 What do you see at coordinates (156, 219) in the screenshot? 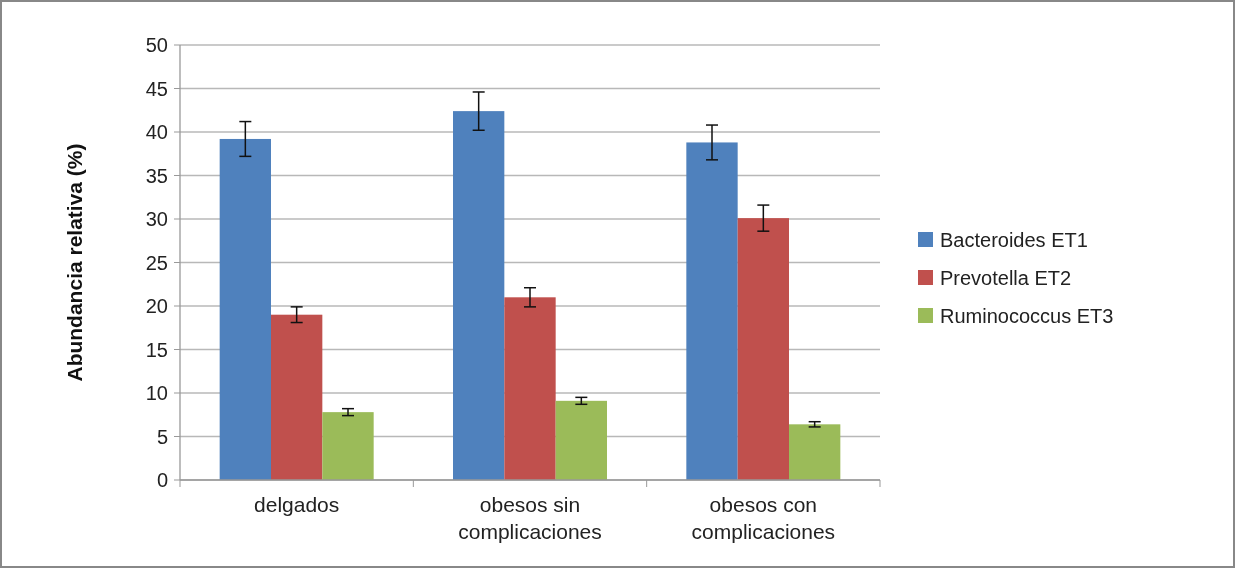
I see `y-tick-label: 30` at bounding box center [156, 219].